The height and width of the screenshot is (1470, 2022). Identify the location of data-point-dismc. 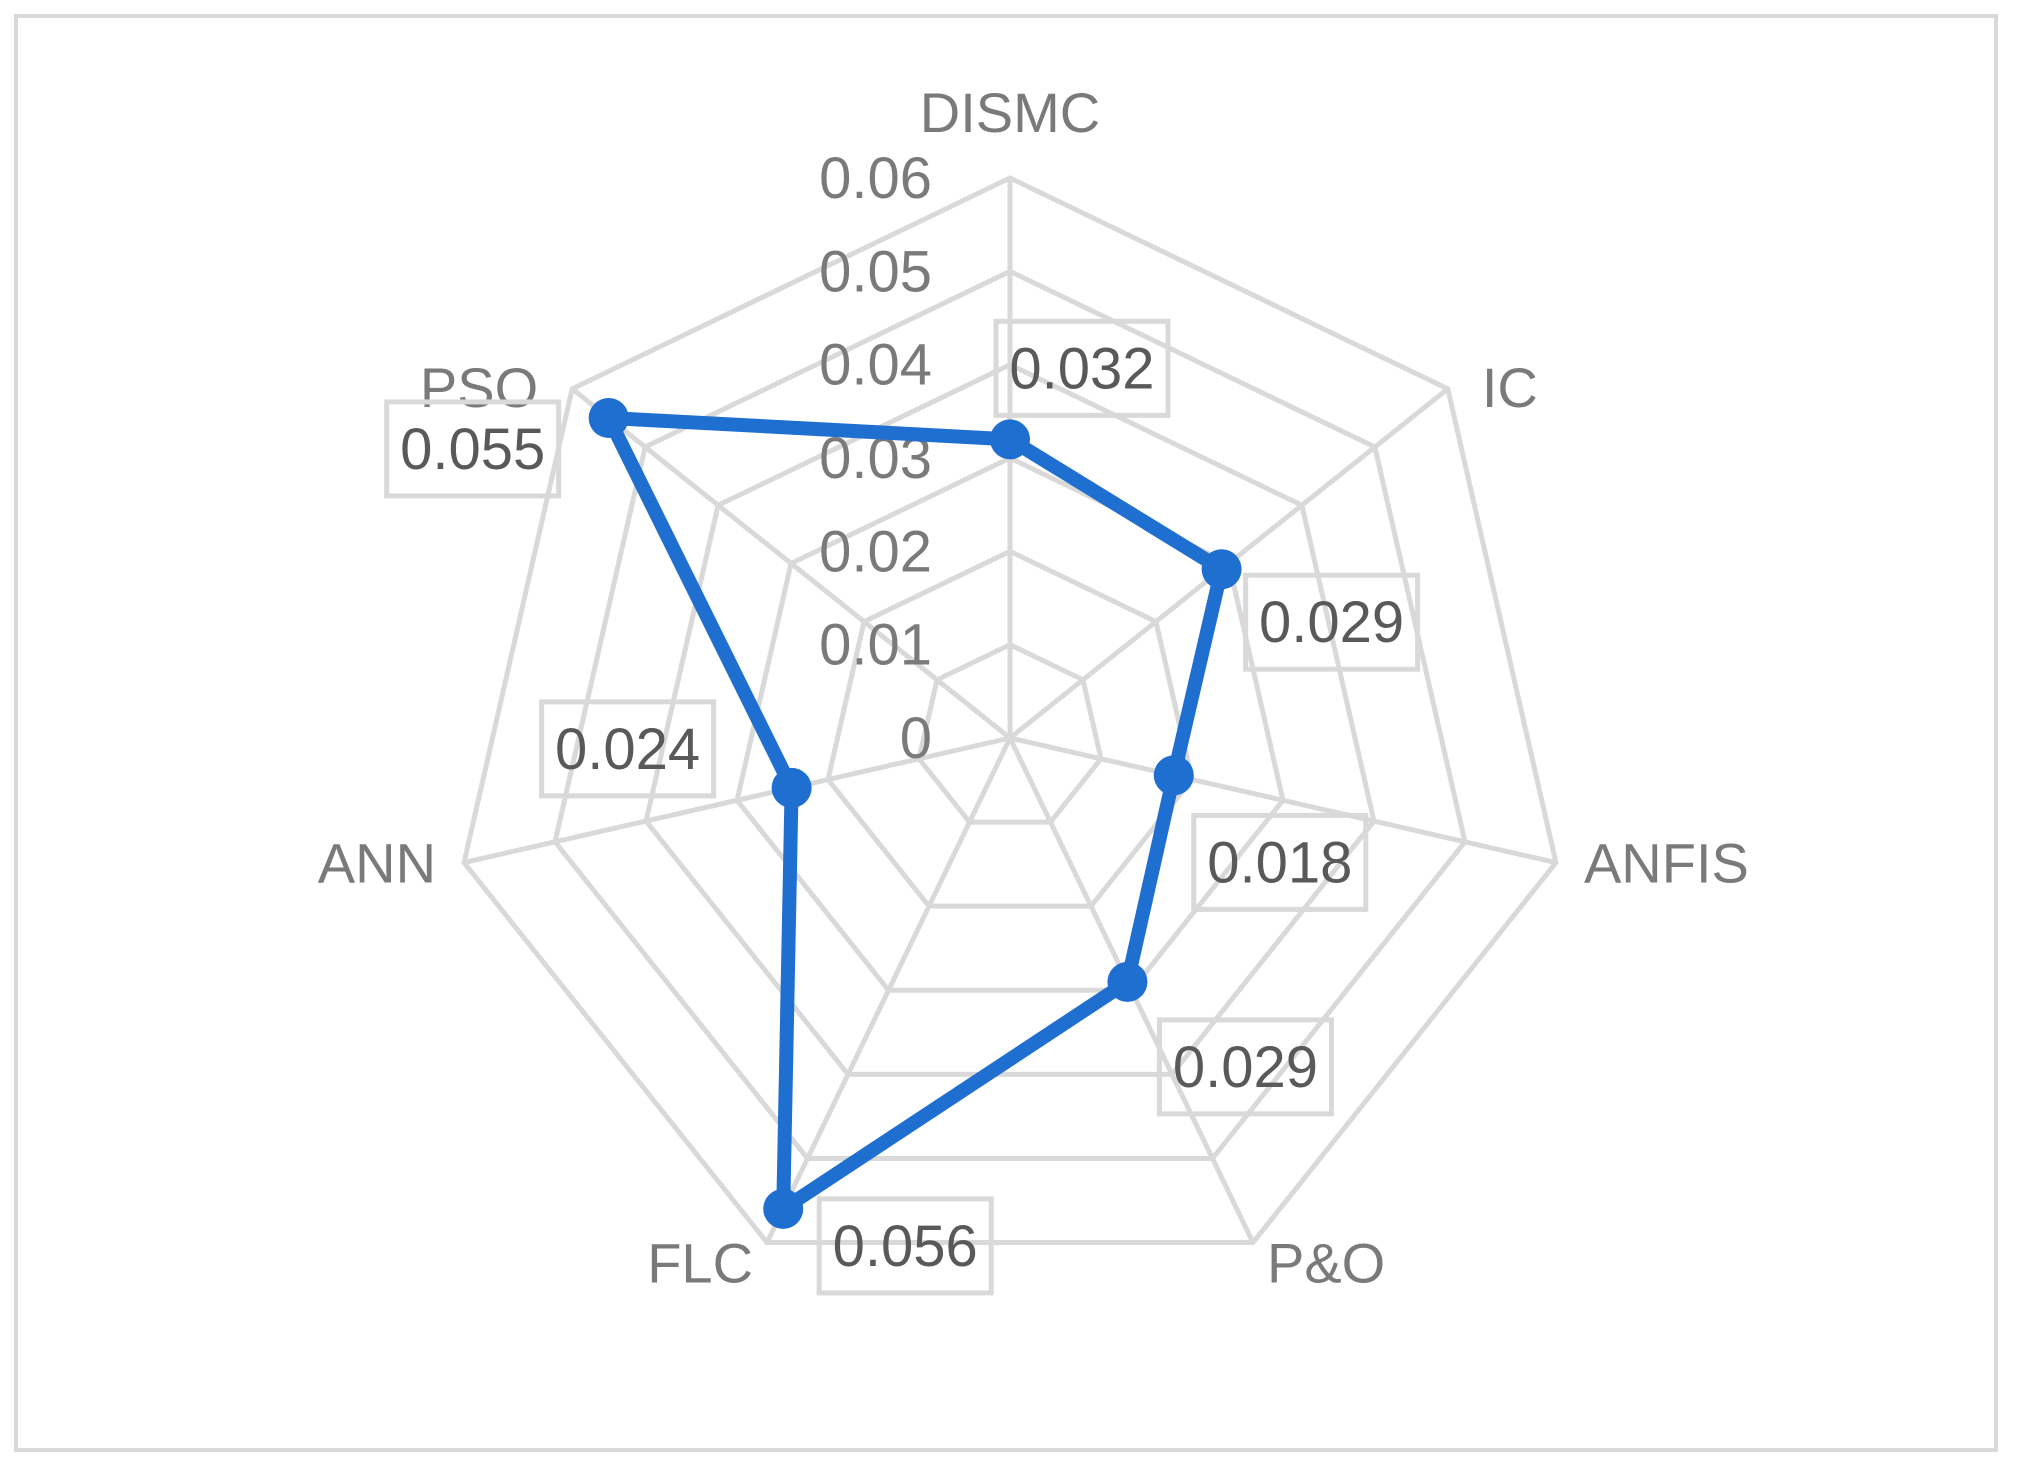
(1010, 439).